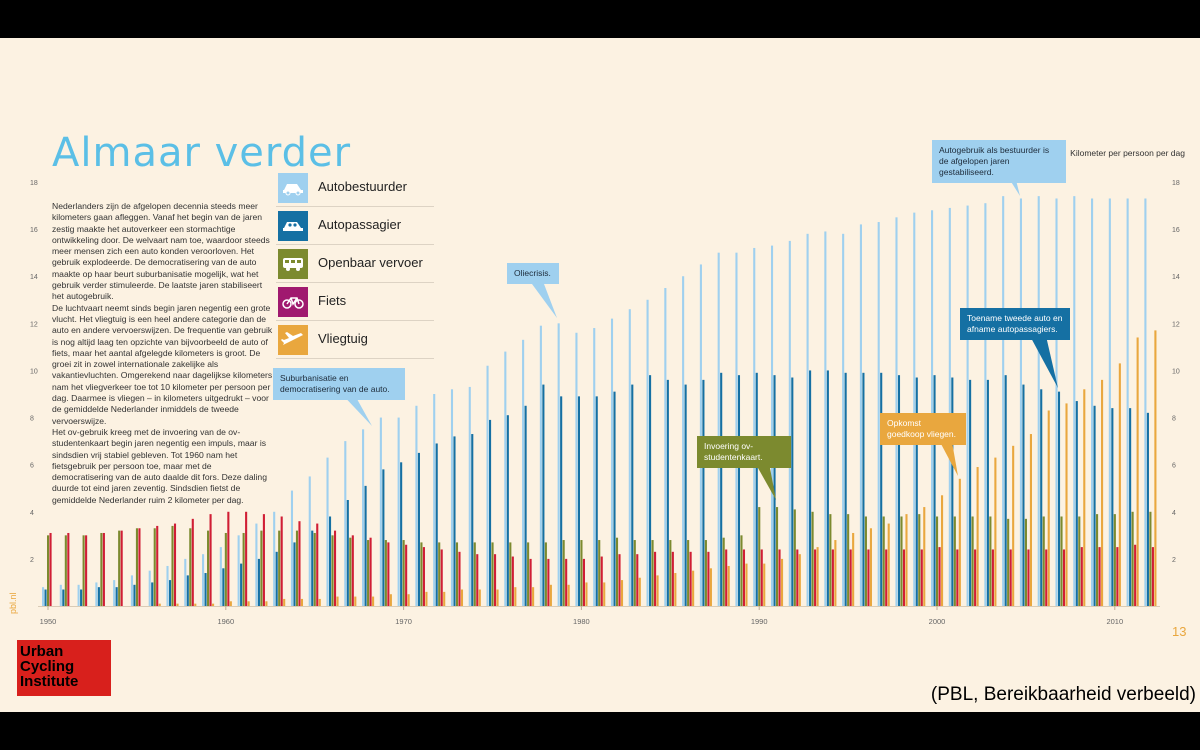 This screenshot has height=750, width=1200. I want to click on y-tick-label: 10, so click(34, 371).